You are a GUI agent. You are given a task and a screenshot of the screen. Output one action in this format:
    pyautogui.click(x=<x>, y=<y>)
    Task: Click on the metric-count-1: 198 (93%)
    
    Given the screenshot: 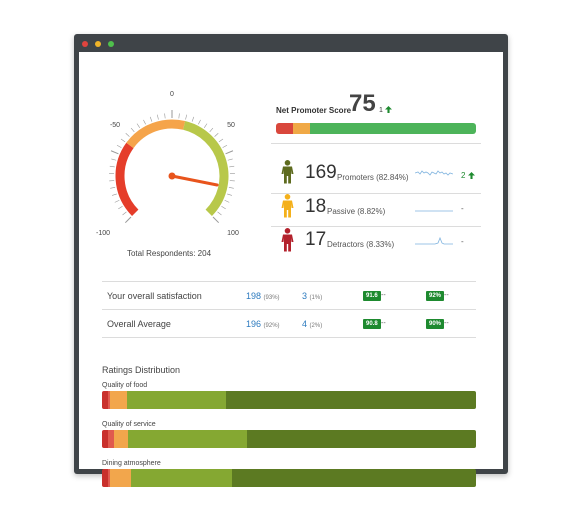 What is the action you would take?
    pyautogui.click(x=263, y=296)
    